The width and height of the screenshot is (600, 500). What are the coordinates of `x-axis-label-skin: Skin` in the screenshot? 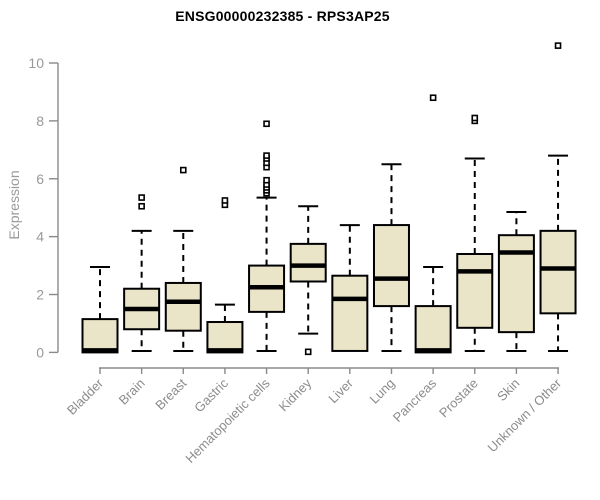 It's located at (508, 390).